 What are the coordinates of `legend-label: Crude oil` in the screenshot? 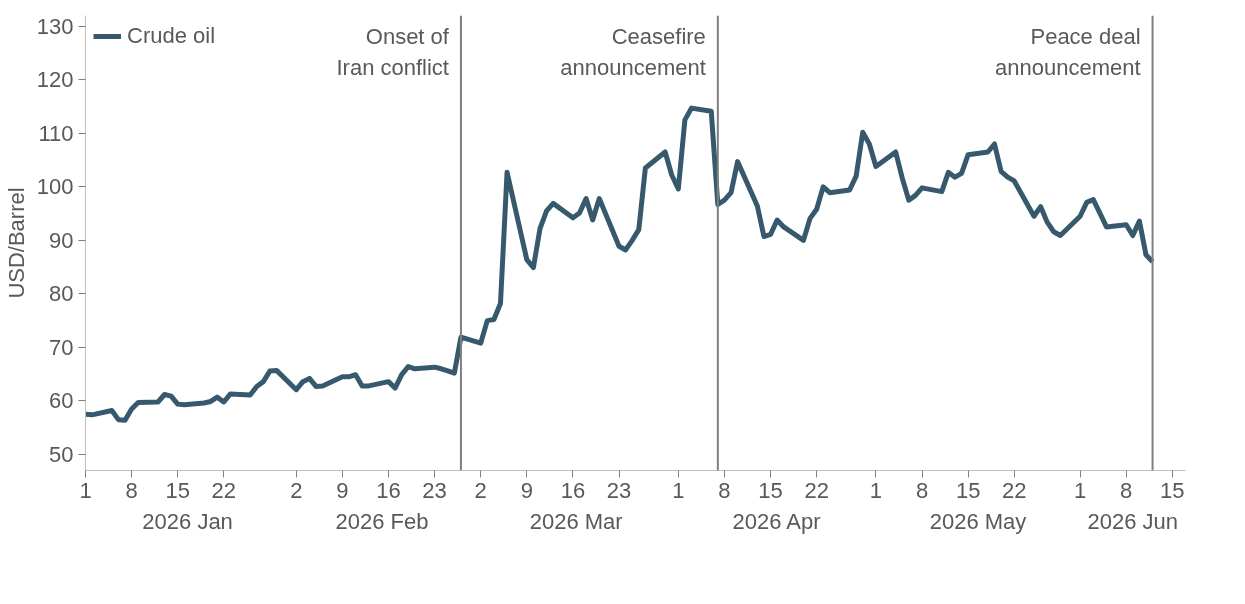 It's located at (171, 36).